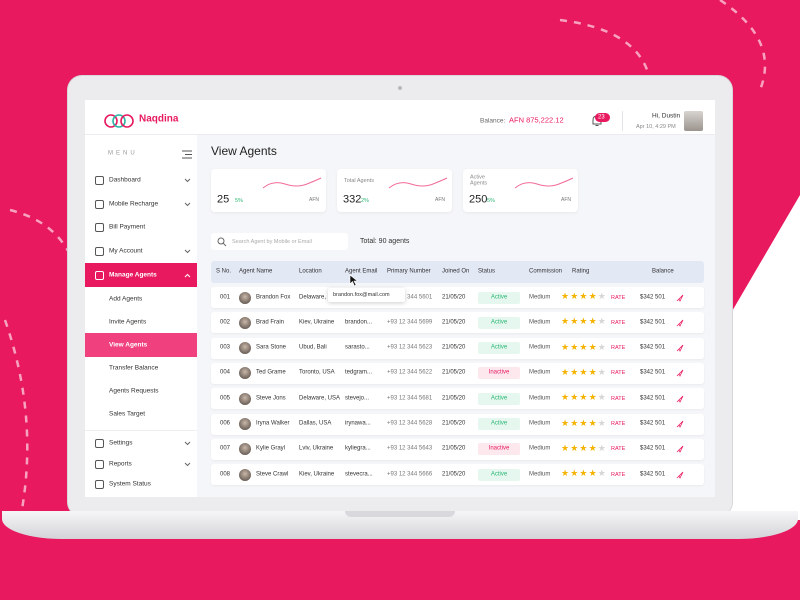  What do you see at coordinates (134, 391) in the screenshot?
I see `submenu-item: Agents Requests` at bounding box center [134, 391].